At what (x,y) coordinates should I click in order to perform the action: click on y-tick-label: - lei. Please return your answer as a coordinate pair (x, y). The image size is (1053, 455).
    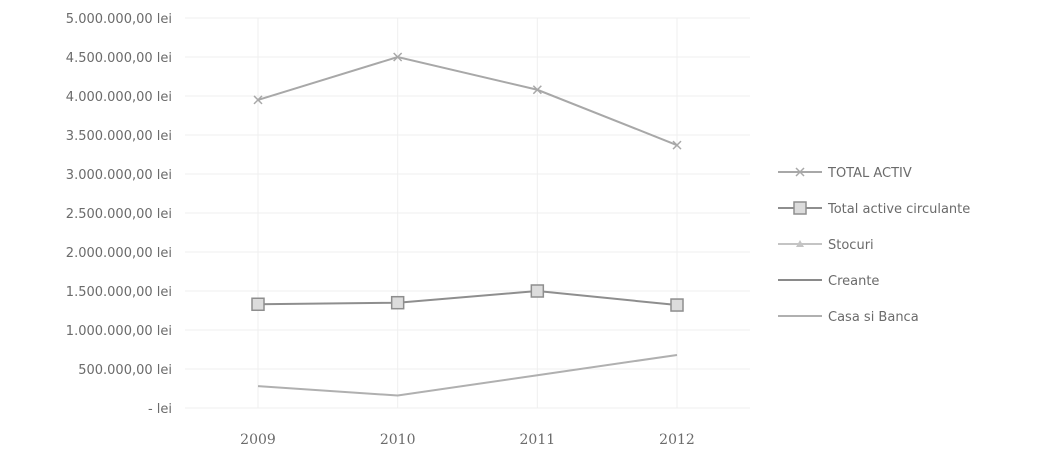
    Looking at the image, I should click on (160, 409).